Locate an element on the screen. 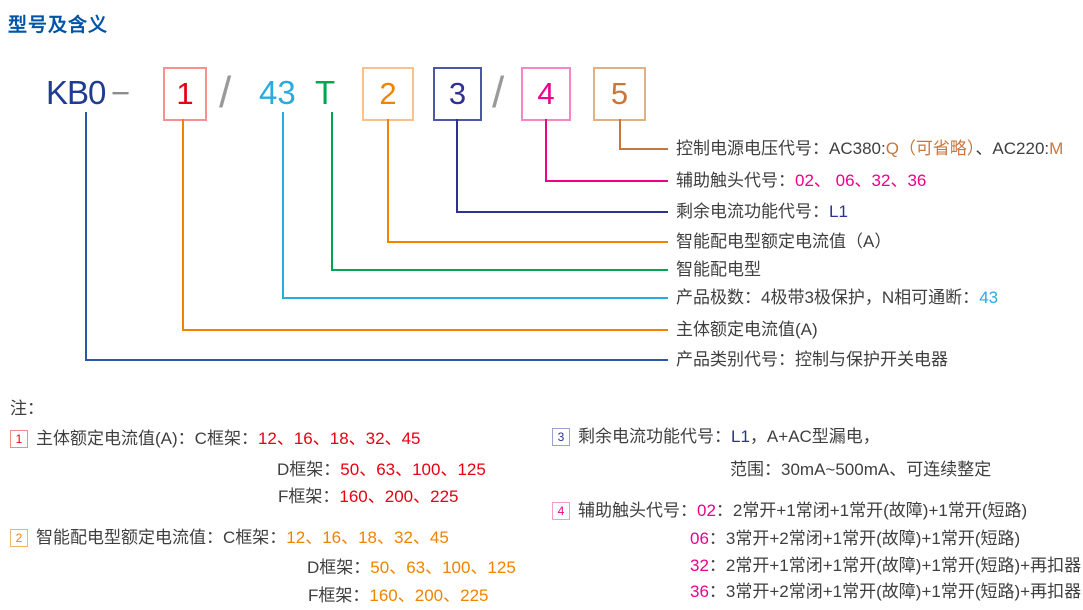 The height and width of the screenshot is (610, 1083). connector-residual-vline is located at coordinates (457, 166).